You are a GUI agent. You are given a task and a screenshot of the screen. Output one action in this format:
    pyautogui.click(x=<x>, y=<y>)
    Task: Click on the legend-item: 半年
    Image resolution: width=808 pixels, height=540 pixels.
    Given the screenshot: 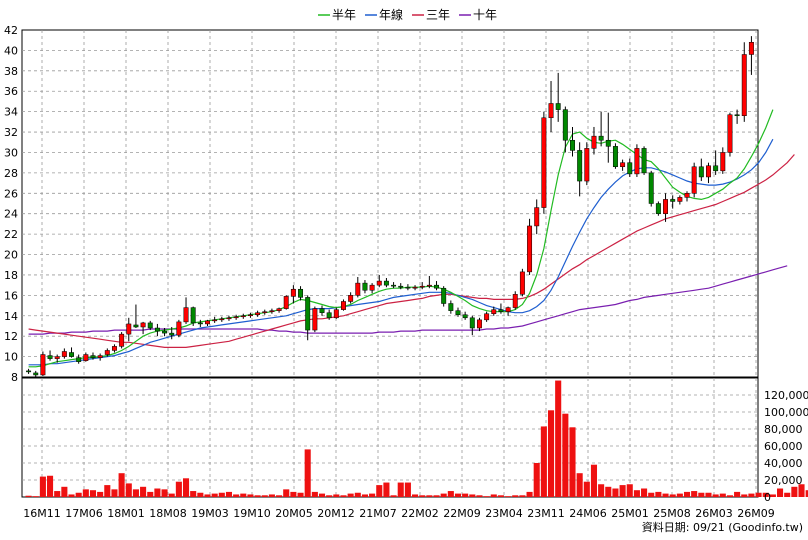 What is the action you would take?
    pyautogui.click(x=337, y=15)
    